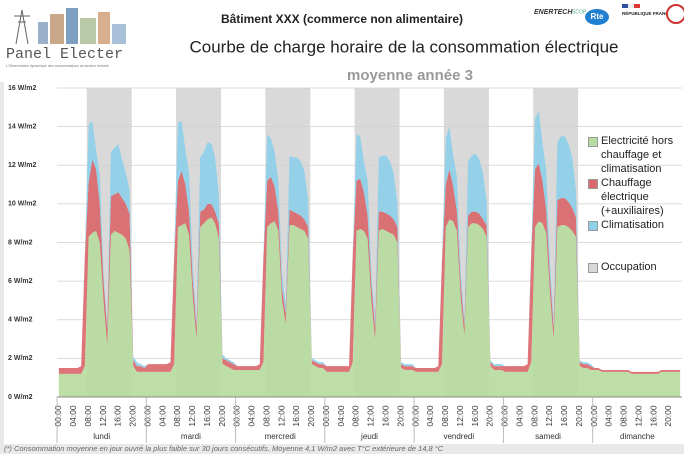 This screenshot has width=684, height=454. I want to click on y-tick-label: 12 W/m2, so click(22, 165).